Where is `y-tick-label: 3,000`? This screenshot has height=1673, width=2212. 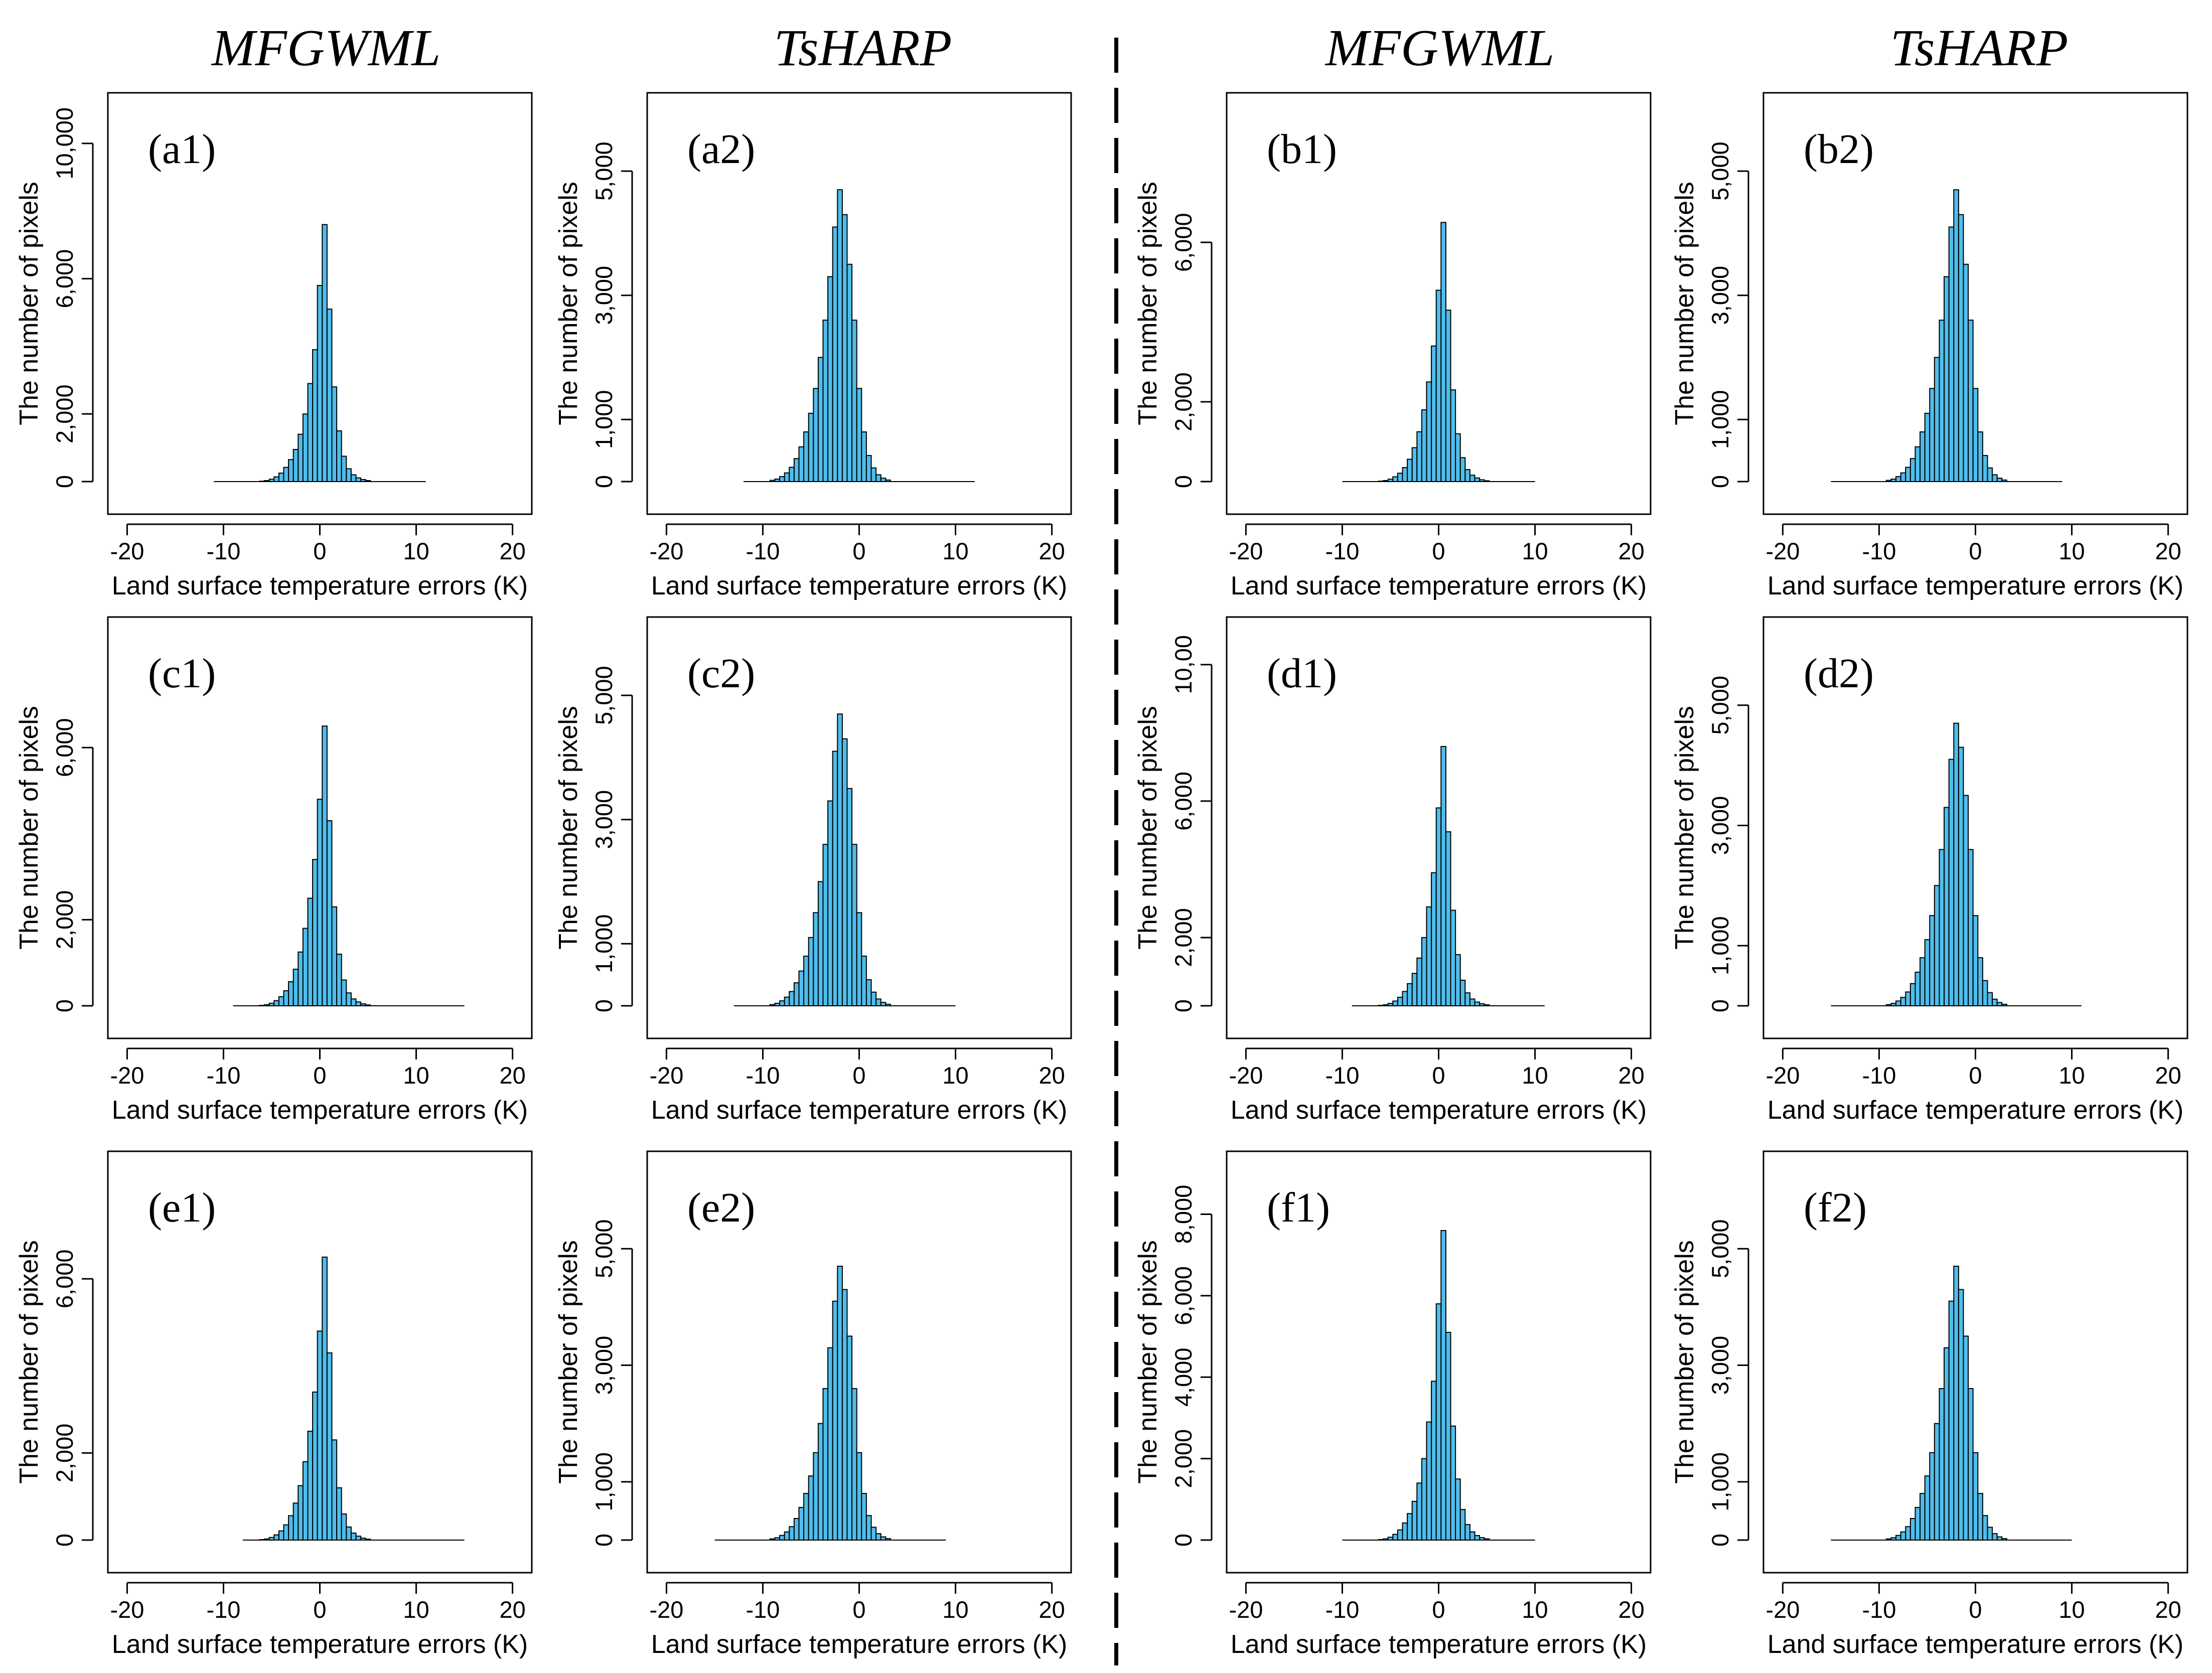 y-tick-label: 3,000 is located at coordinates (604, 1365).